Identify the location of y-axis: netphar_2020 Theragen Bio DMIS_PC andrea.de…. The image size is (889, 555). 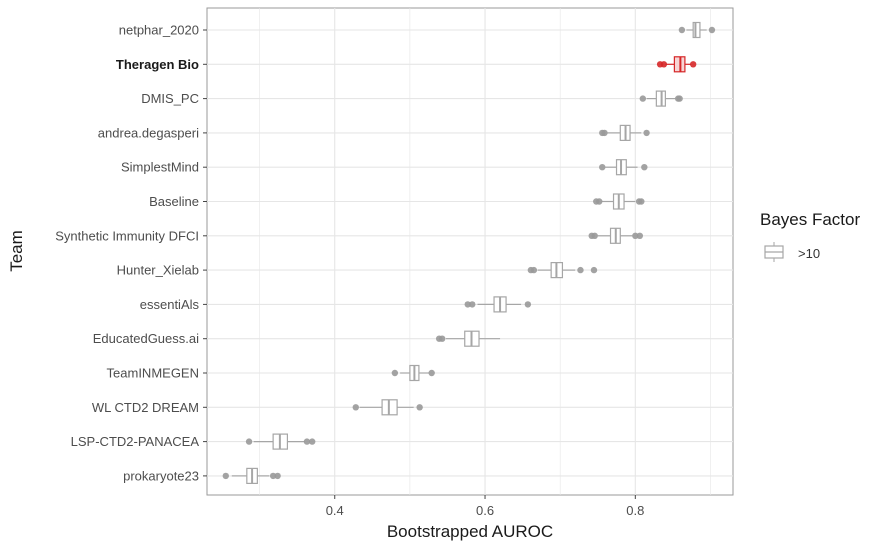
(131, 253).